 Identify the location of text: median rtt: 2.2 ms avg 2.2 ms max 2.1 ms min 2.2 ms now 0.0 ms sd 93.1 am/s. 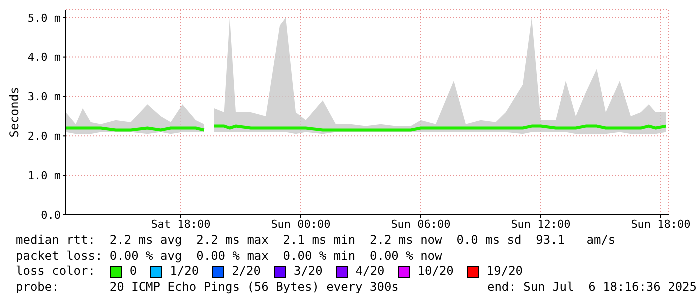
(316, 240).